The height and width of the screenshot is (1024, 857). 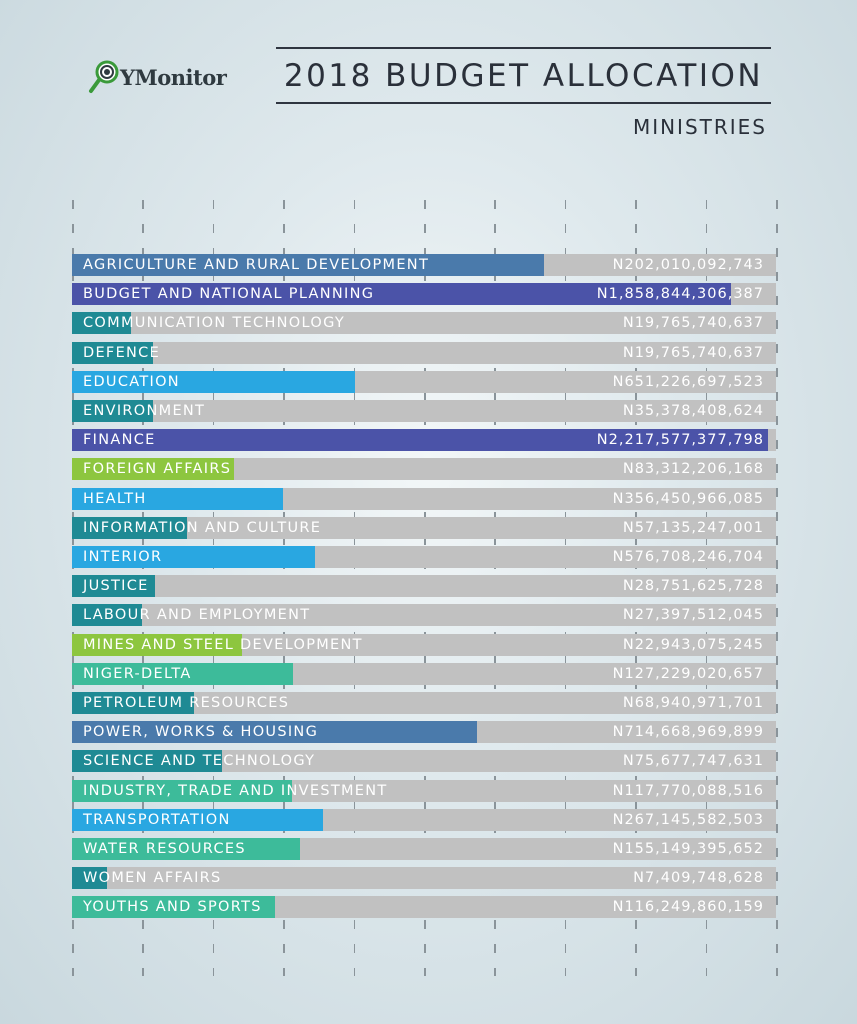 What do you see at coordinates (152, 878) in the screenshot?
I see `category-label: WOMEN AFFAIRS` at bounding box center [152, 878].